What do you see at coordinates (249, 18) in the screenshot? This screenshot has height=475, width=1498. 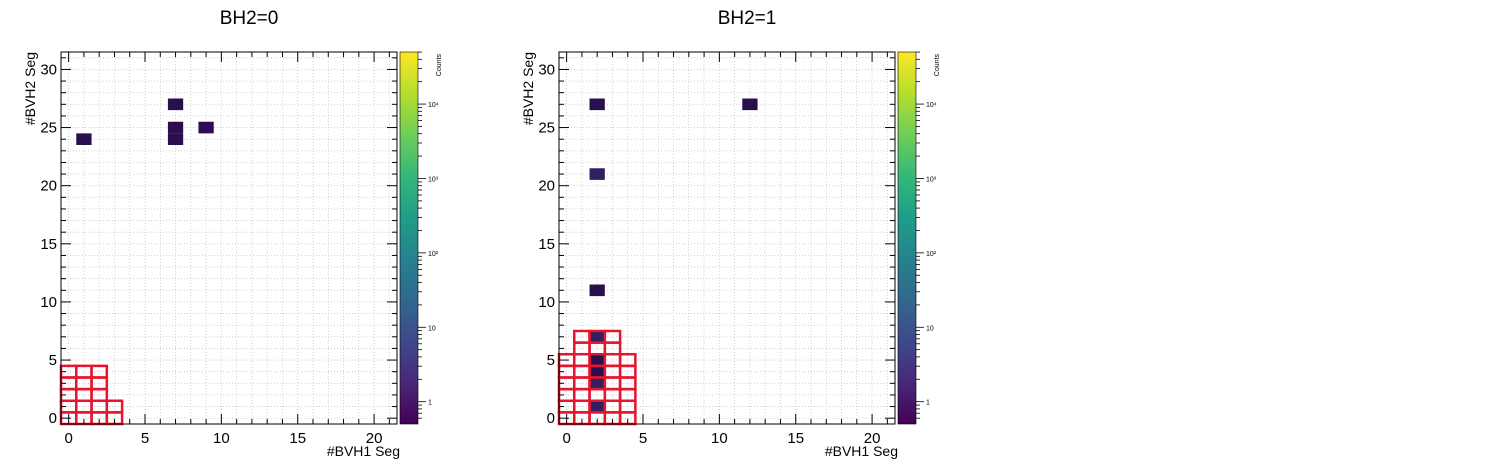 I see `chart-title: BH2=0` at bounding box center [249, 18].